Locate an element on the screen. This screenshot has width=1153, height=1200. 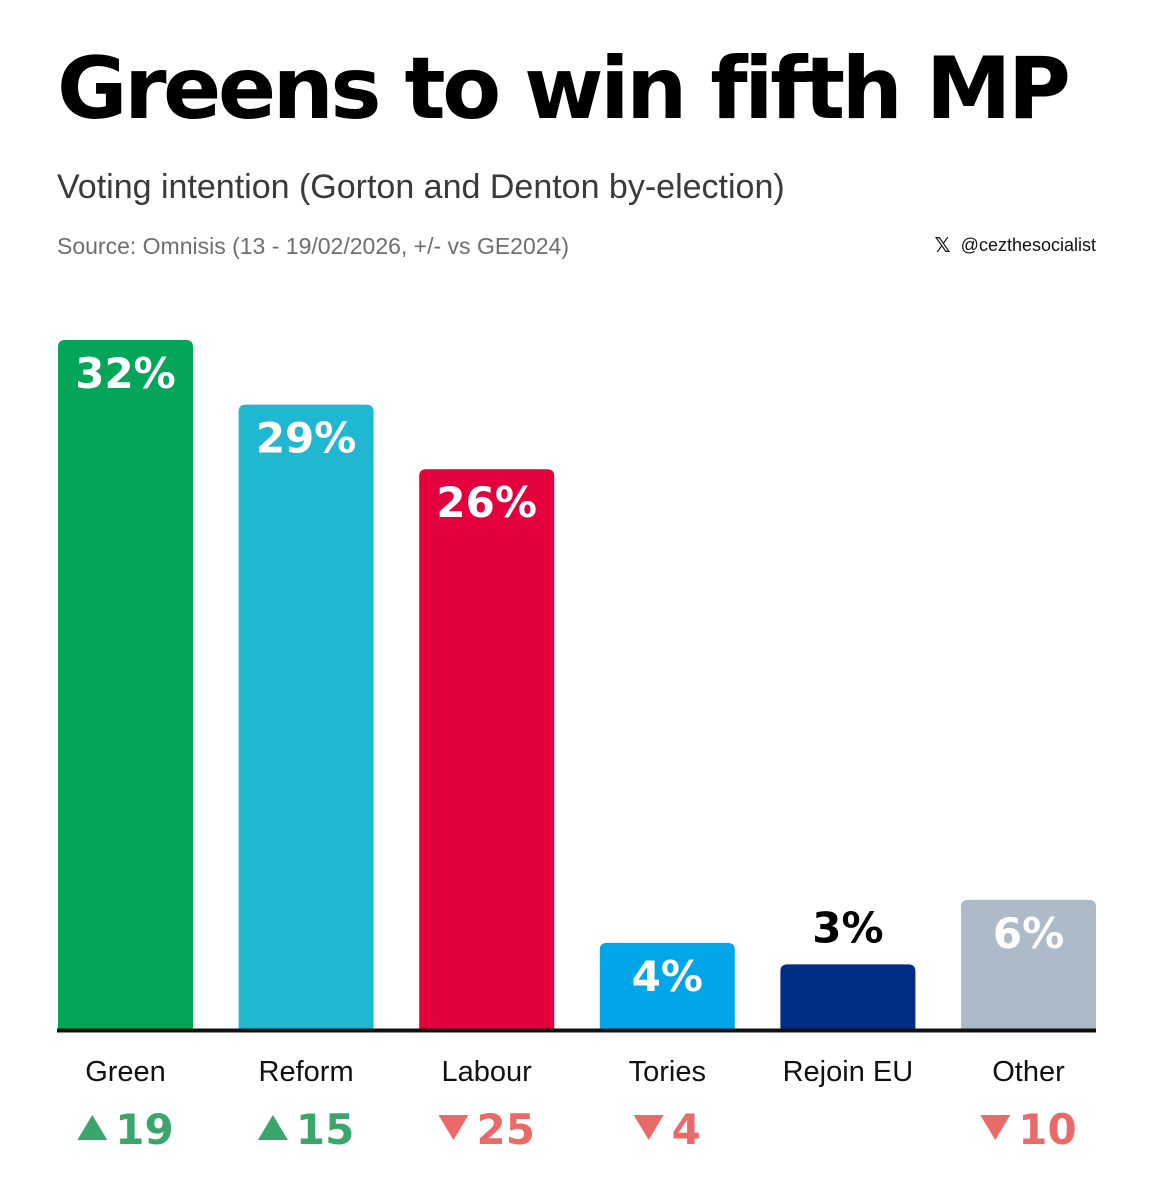
bar-green is located at coordinates (125, 684).